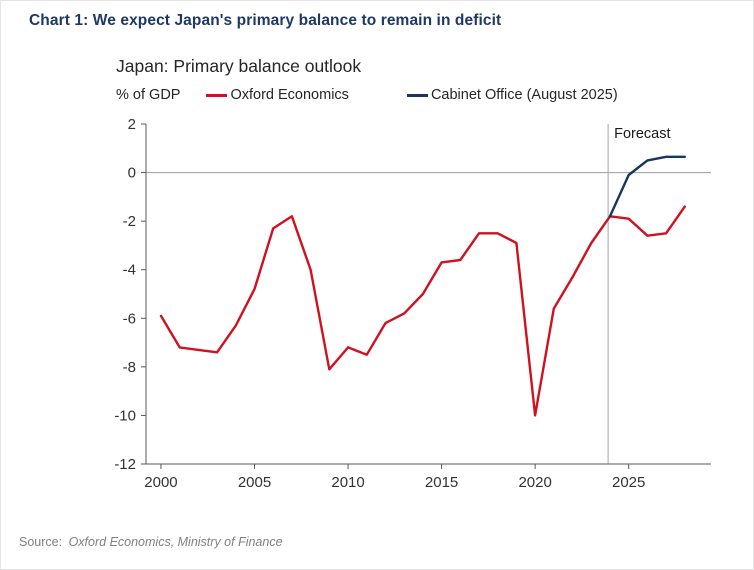 This screenshot has height=570, width=754. I want to click on x-tick-label: 2000, so click(160, 482).